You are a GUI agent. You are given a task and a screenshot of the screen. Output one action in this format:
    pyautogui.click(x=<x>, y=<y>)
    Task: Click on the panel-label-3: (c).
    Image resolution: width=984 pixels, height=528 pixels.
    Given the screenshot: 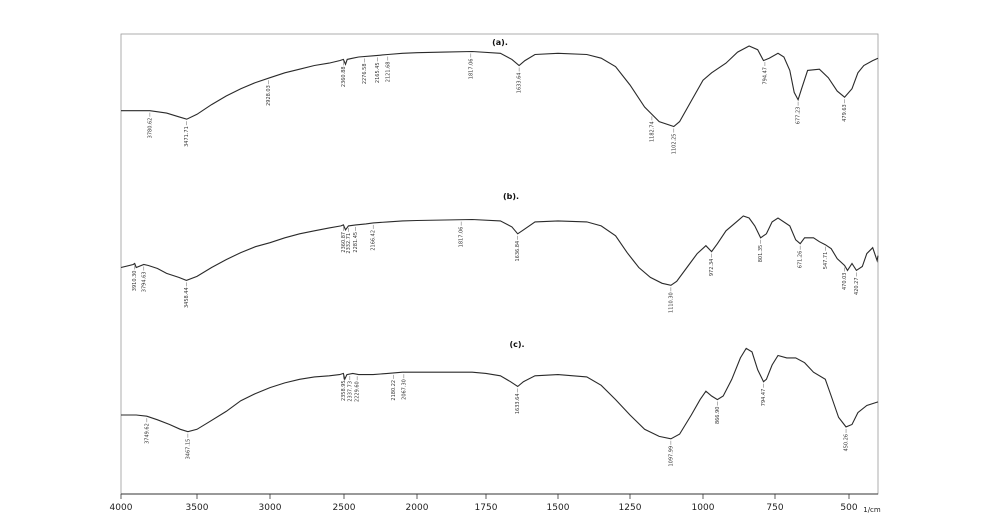 What is the action you would take?
    pyautogui.click(x=516, y=344)
    